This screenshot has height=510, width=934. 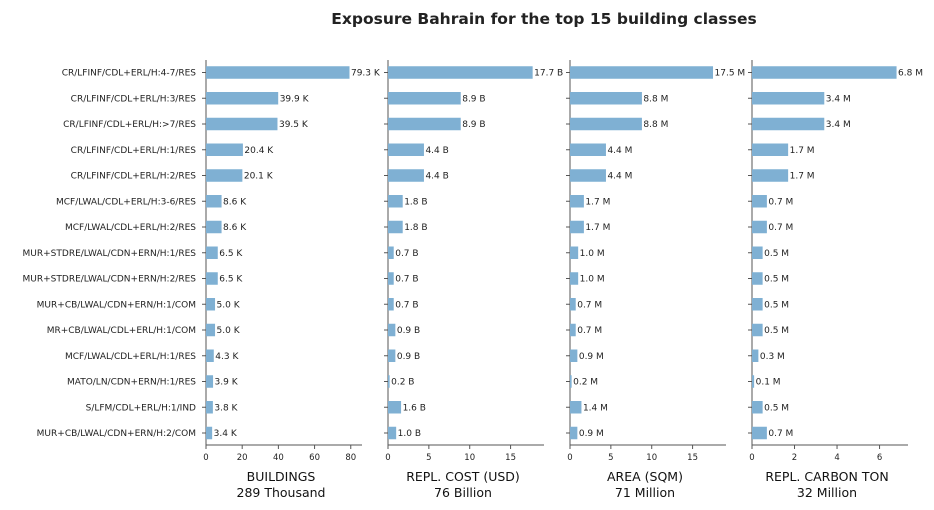 I want to click on category-label: CR/LFINF/CDL+ERL/H:>7/RES, so click(x=129, y=125).